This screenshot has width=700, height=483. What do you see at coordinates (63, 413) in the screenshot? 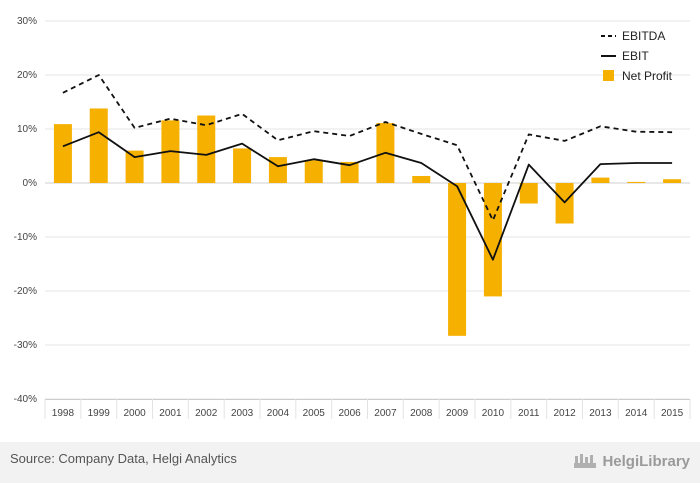
I see `x-tick-label: 1998` at bounding box center [63, 413].